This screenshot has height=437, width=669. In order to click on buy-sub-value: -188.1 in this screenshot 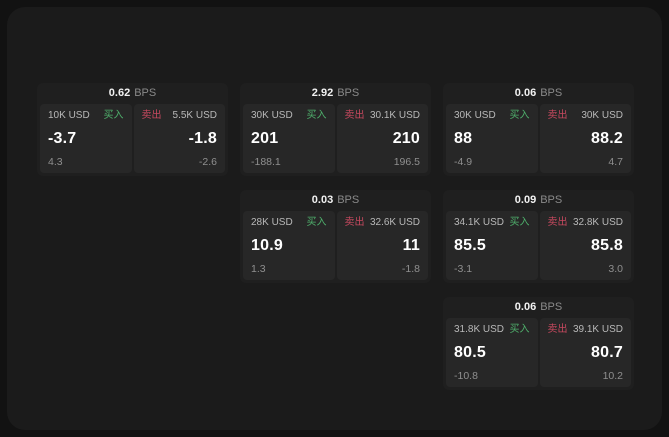, I will do `click(266, 161)`.